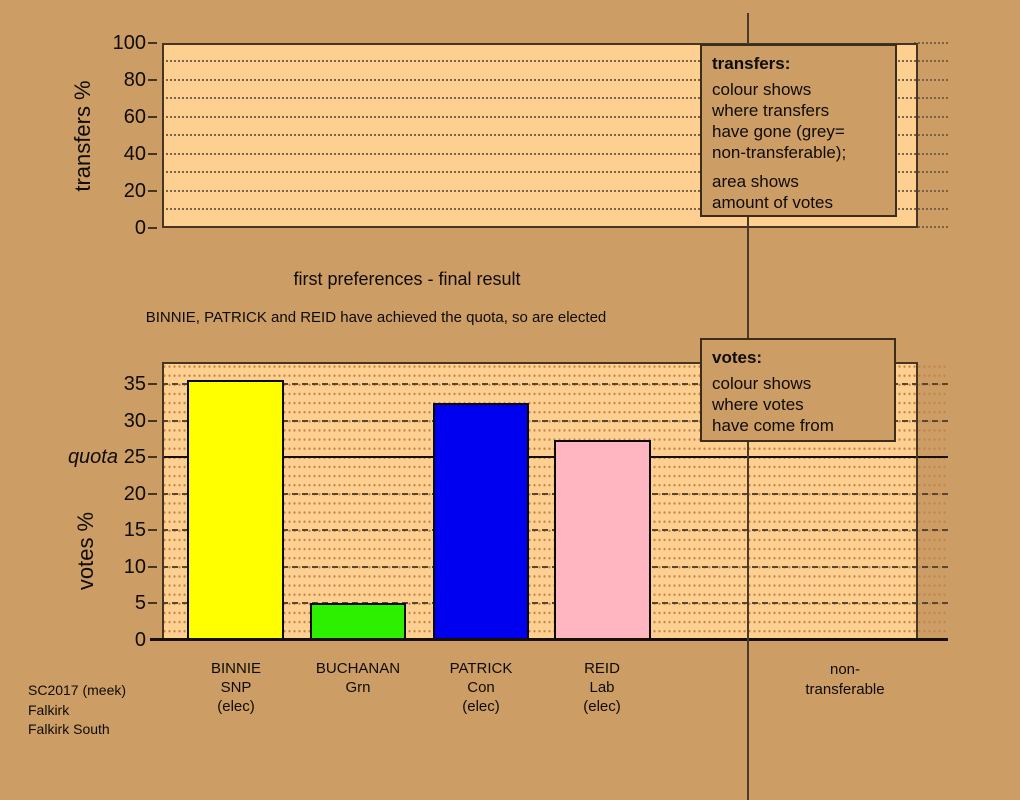  Describe the element at coordinates (235, 668) in the screenshot. I see `candidate-name: BINNIE` at that location.